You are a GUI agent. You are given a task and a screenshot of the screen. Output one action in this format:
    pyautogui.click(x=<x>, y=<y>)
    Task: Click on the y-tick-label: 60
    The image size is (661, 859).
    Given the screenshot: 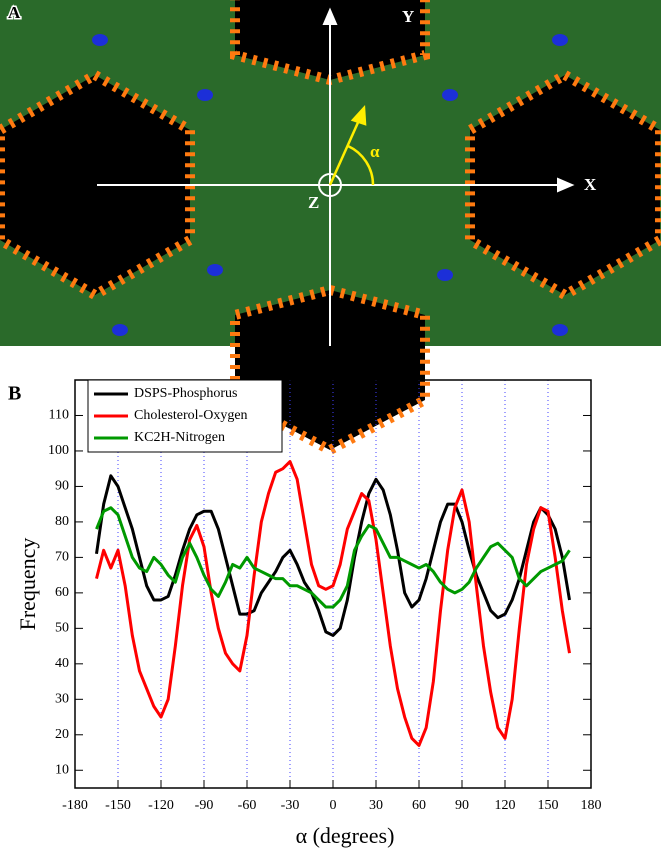 What is the action you would take?
    pyautogui.click(x=62, y=592)
    